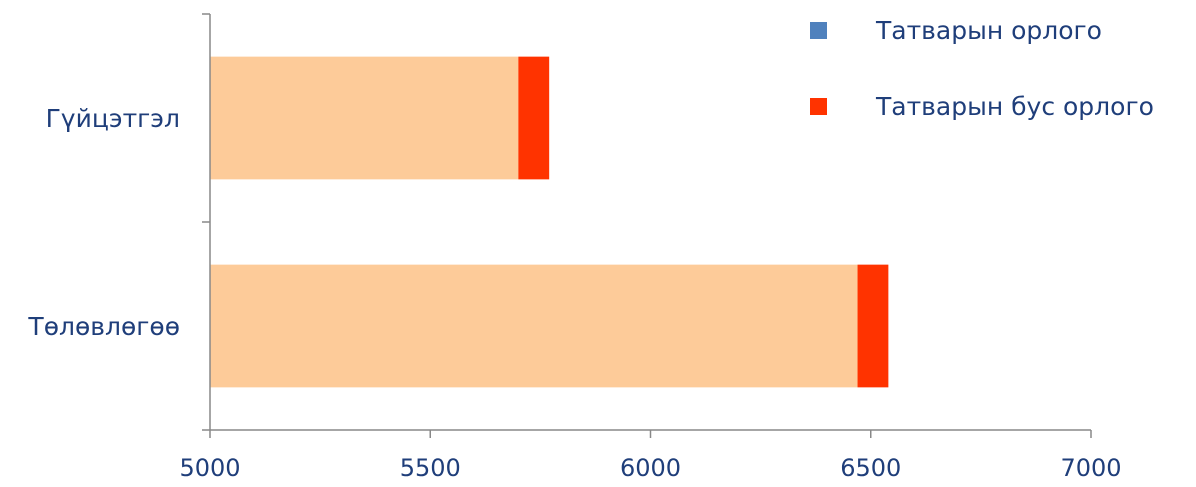 Image resolution: width=1196 pixels, height=487 pixels. What do you see at coordinates (103, 326) in the screenshot?
I see `category-label: Төлөвлөгөө` at bounding box center [103, 326].